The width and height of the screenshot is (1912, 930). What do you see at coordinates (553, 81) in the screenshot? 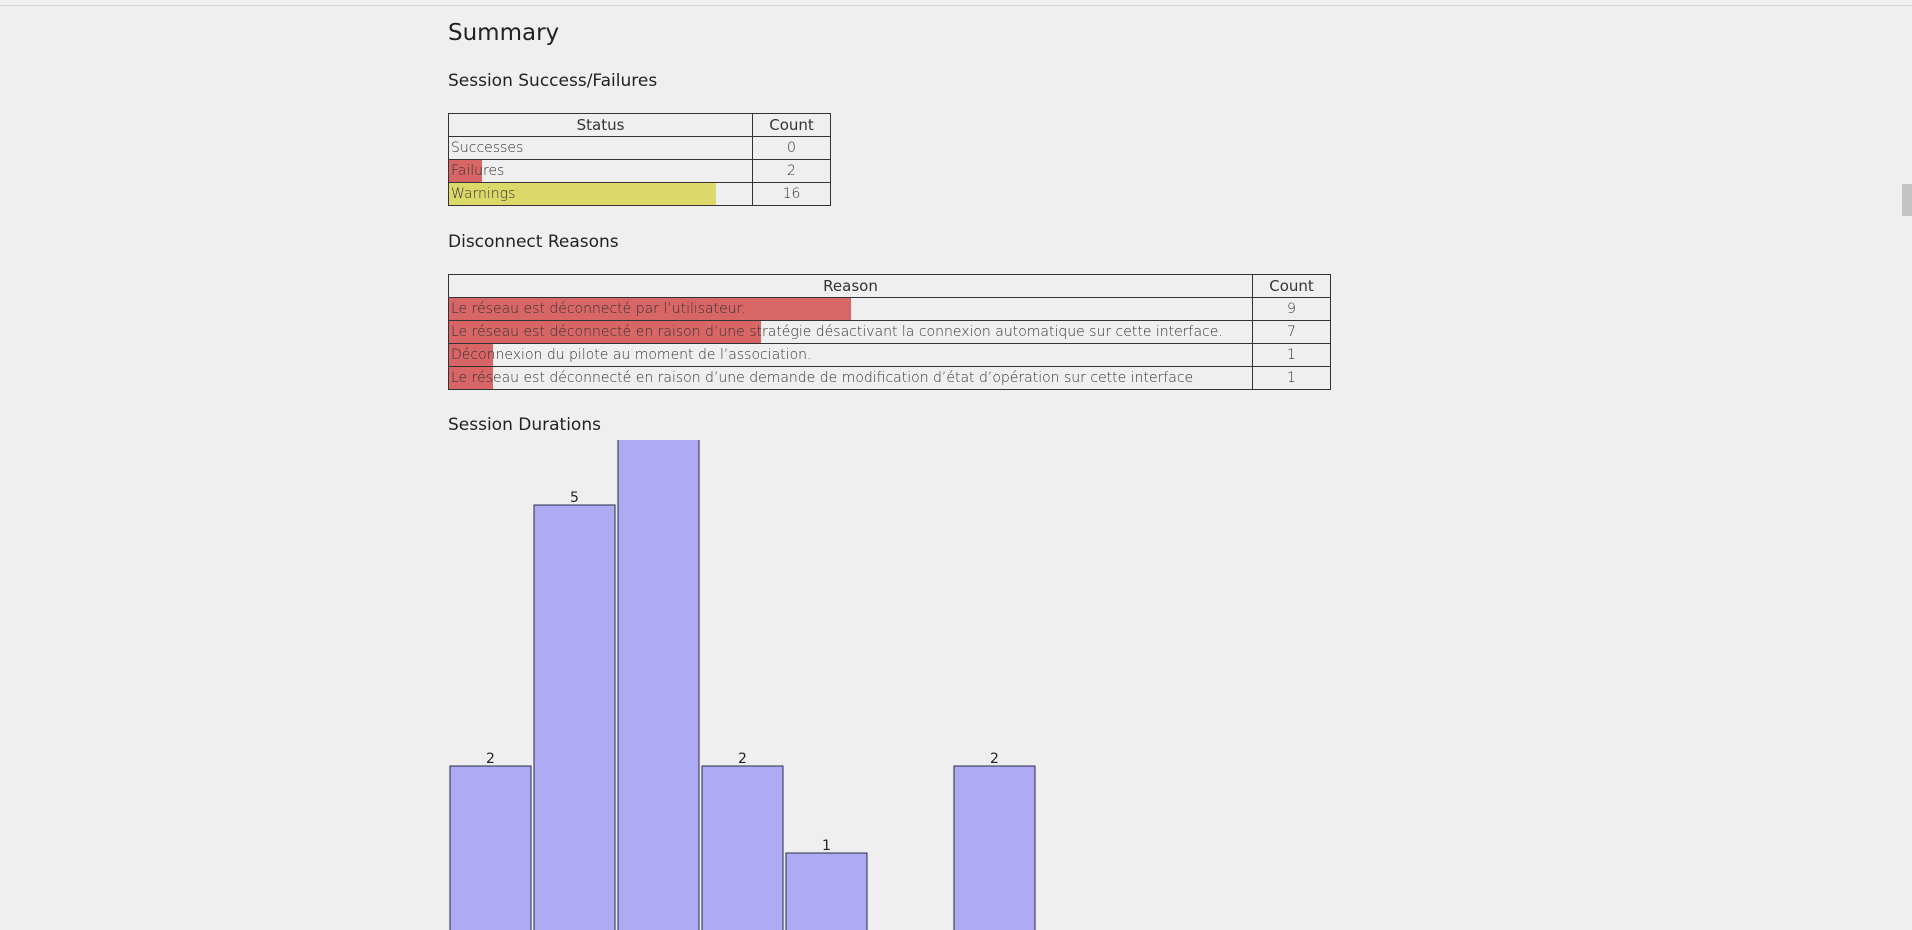
I see `session-status-heading: Session Success/Failures` at bounding box center [553, 81].